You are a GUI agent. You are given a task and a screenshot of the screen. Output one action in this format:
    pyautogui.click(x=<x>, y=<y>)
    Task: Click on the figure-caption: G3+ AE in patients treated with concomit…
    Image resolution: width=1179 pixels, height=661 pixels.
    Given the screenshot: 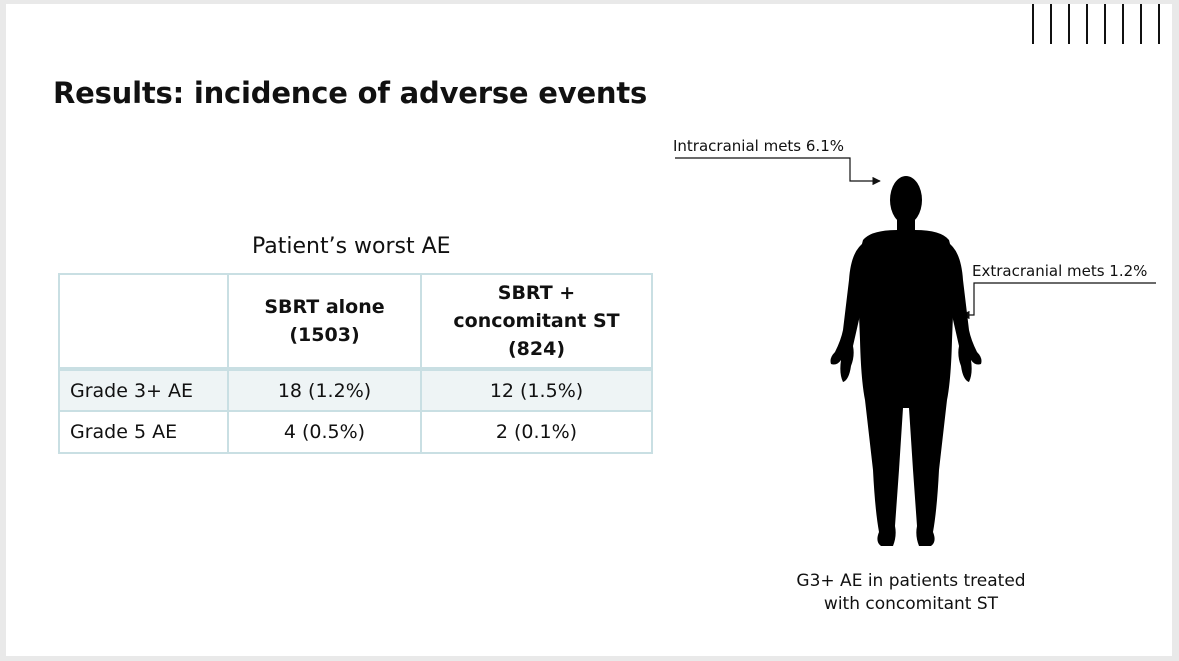 What is the action you would take?
    pyautogui.click(x=911, y=593)
    